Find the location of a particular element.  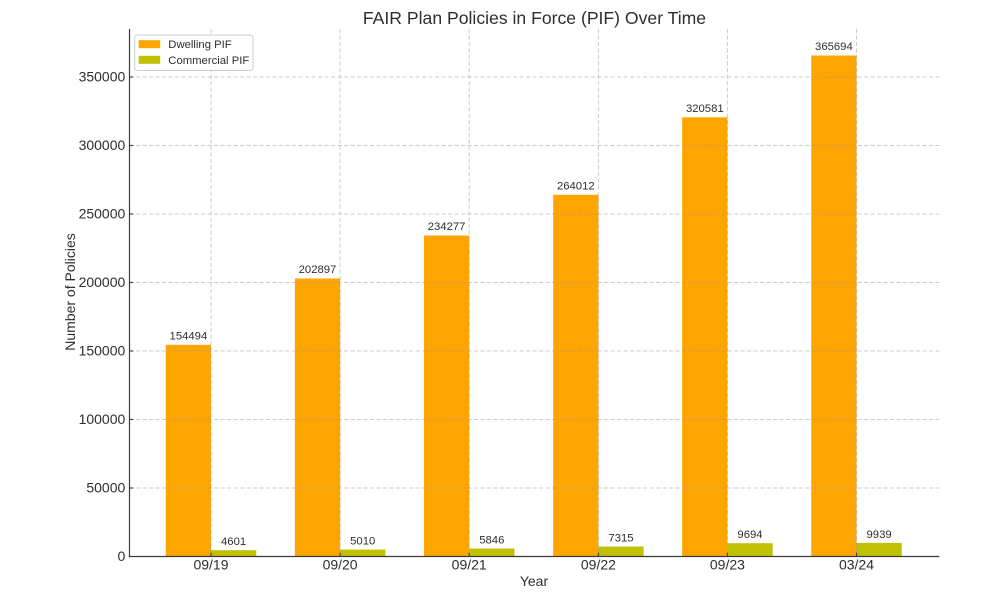

svg-text: 365694 is located at coordinates (834, 47).